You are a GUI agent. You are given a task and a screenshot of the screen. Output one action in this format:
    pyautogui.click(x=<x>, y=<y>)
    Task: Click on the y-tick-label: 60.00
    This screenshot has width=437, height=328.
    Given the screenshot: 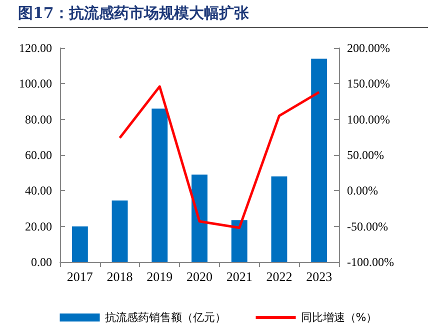 What is the action you would take?
    pyautogui.click(x=38, y=155)
    